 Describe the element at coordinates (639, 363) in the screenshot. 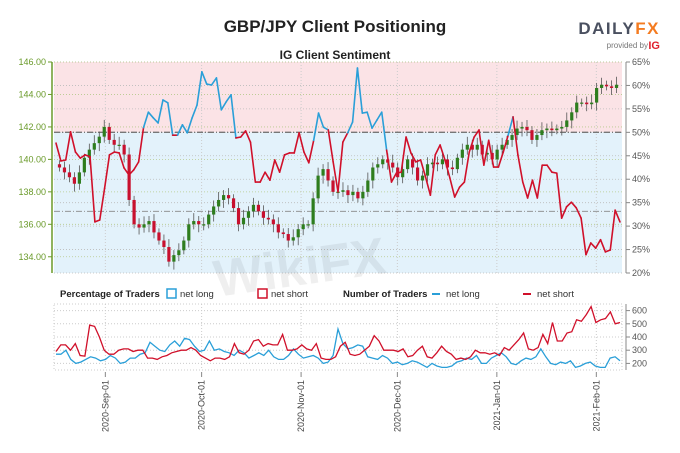

I see `traders-tick-label: 200` at that location.